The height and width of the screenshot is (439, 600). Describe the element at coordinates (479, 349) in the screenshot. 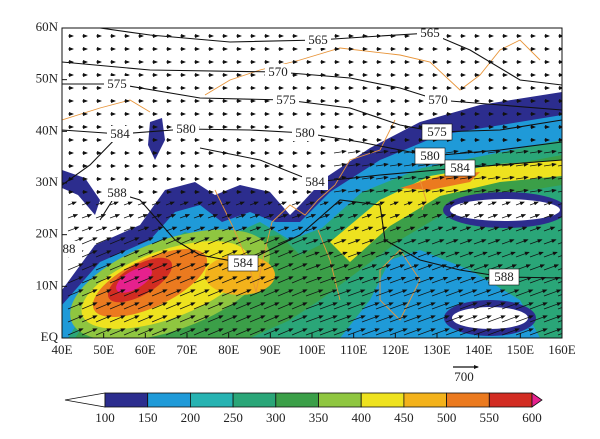

I see `x-tick-label: 140E` at that location.